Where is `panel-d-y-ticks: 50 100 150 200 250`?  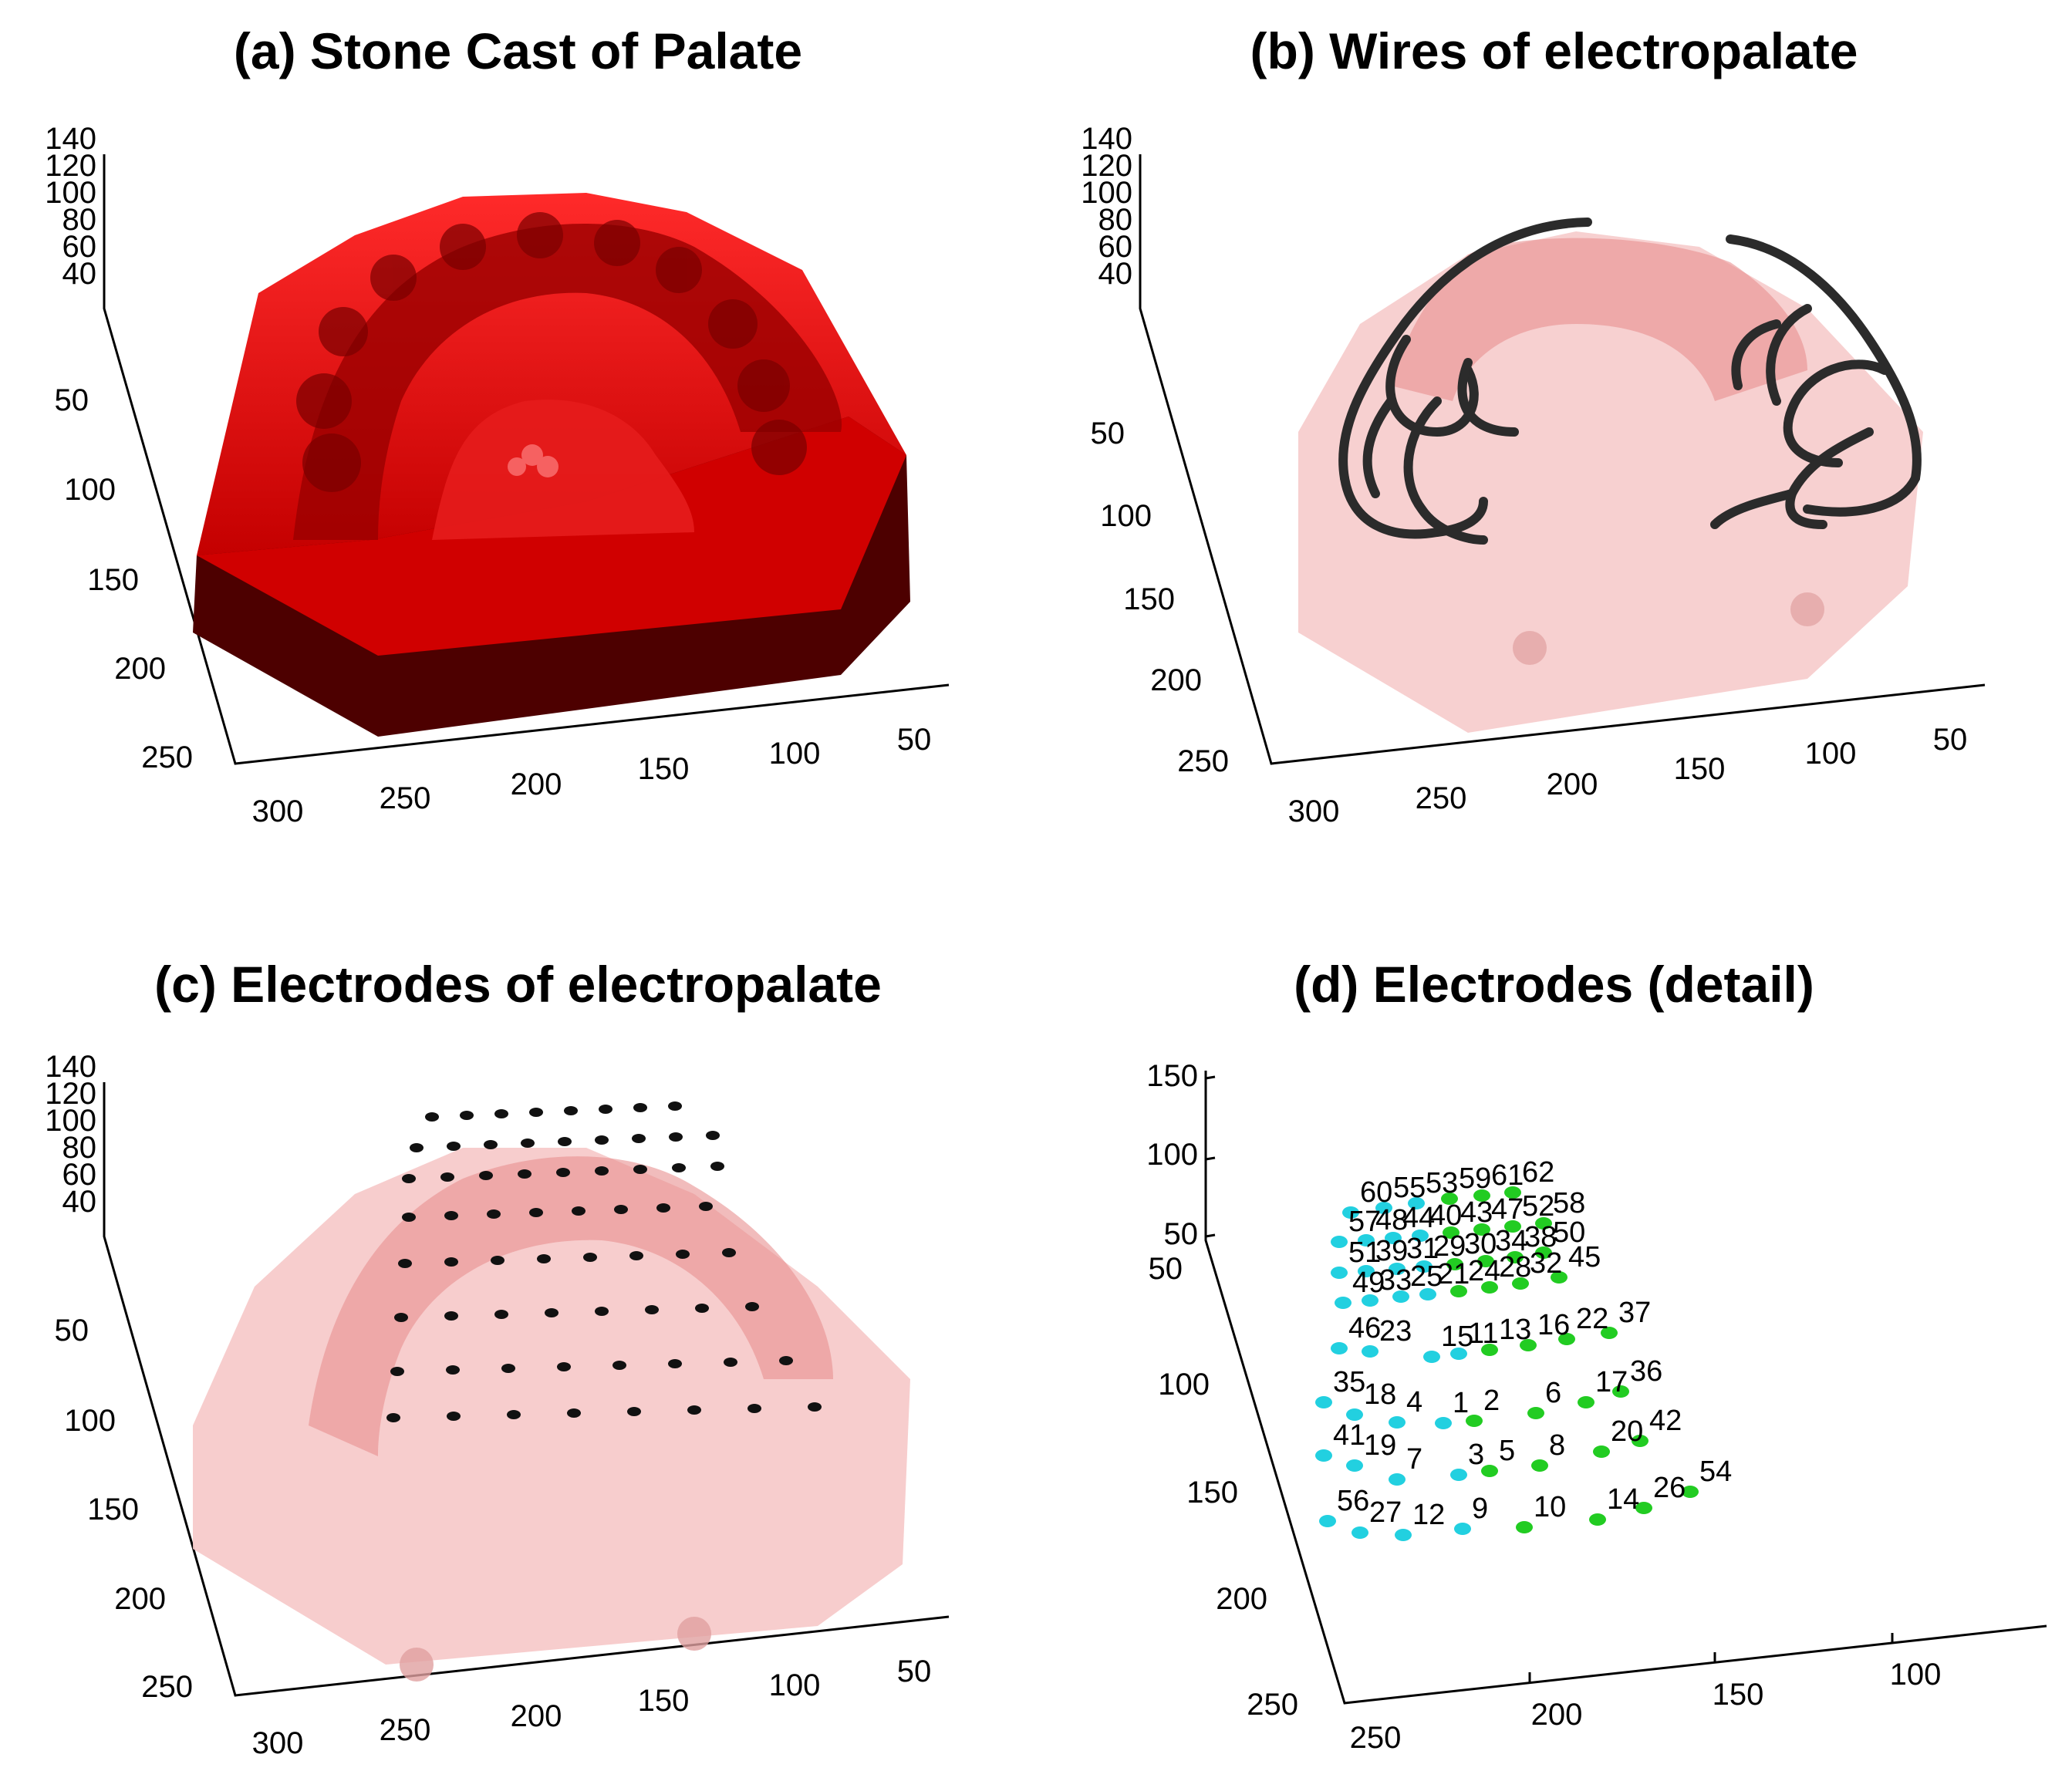 panel-d-y-ticks: 50 100 150 200 250 is located at coordinates (1224, 1487).